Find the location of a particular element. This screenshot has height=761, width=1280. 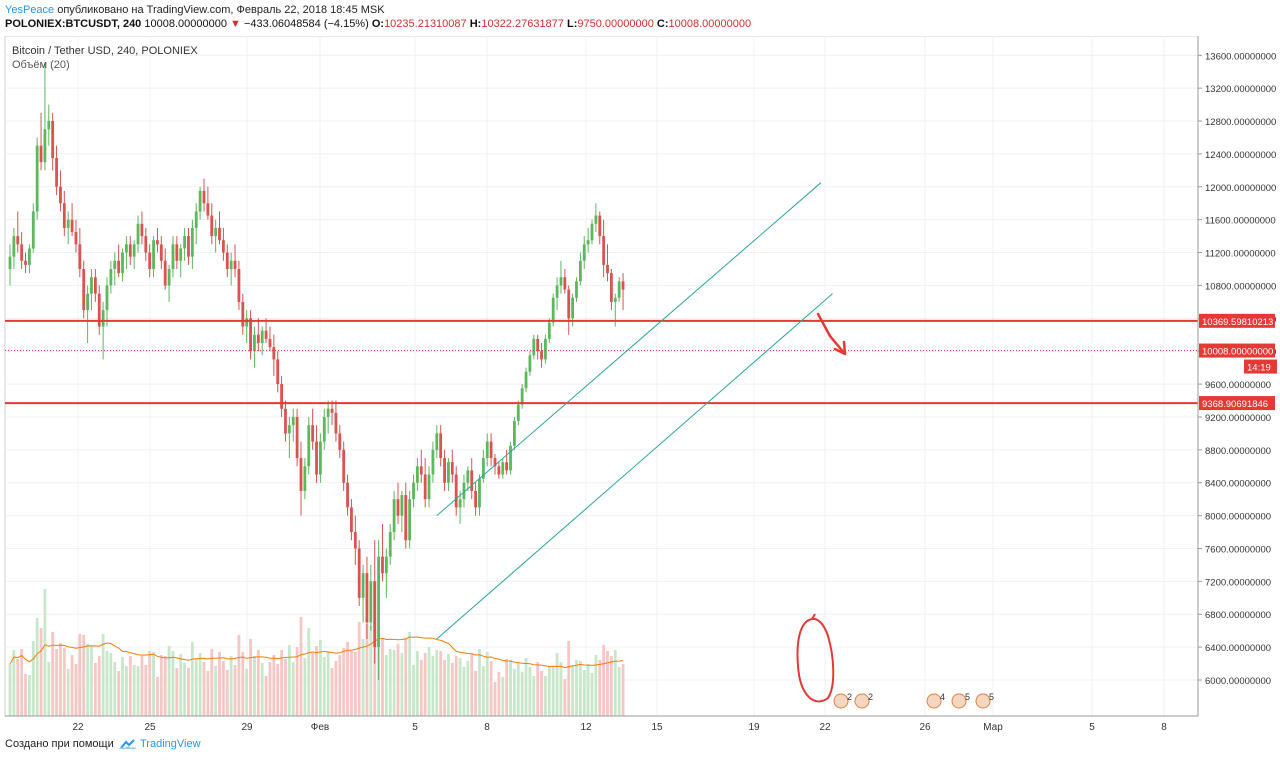

drawn-annotations is located at coordinates (821, 507).